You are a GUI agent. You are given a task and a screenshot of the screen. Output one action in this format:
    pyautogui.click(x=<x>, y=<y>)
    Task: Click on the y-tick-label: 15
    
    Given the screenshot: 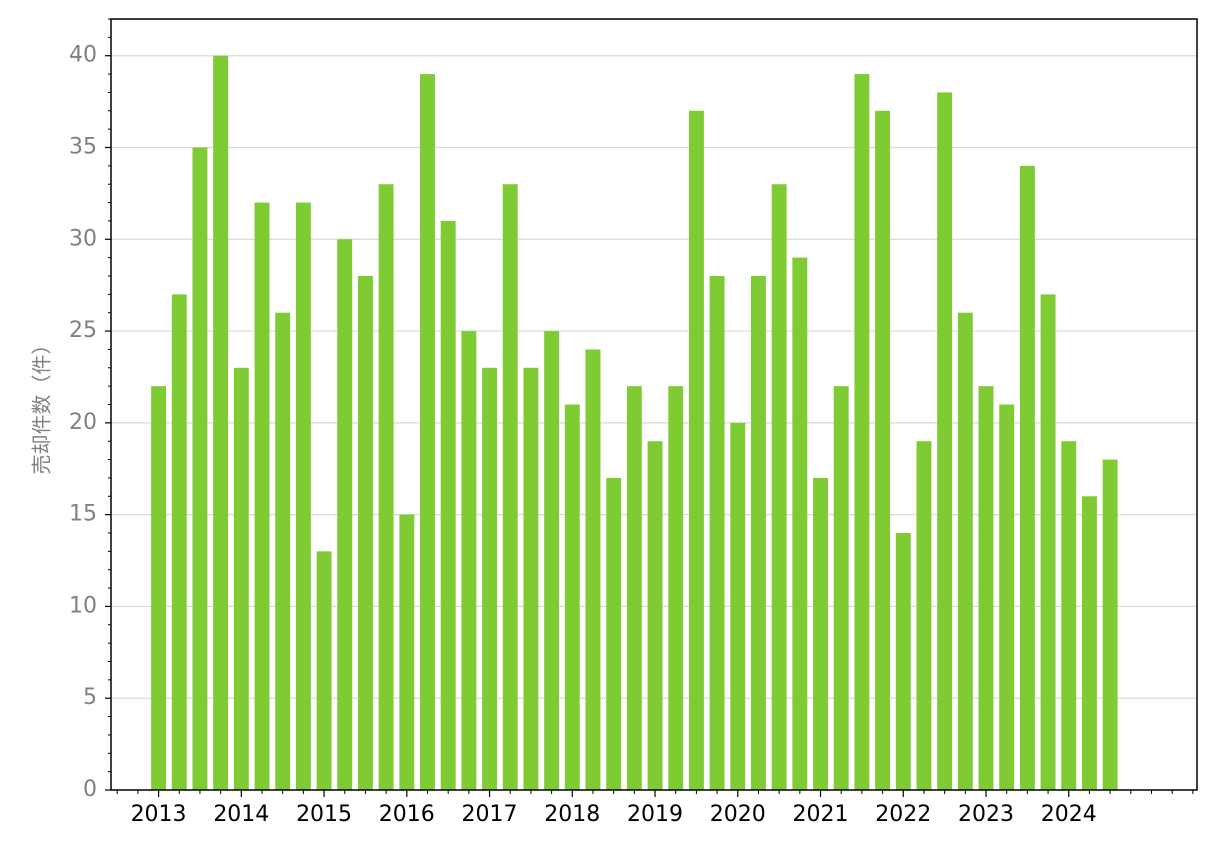 What is the action you would take?
    pyautogui.click(x=83, y=514)
    